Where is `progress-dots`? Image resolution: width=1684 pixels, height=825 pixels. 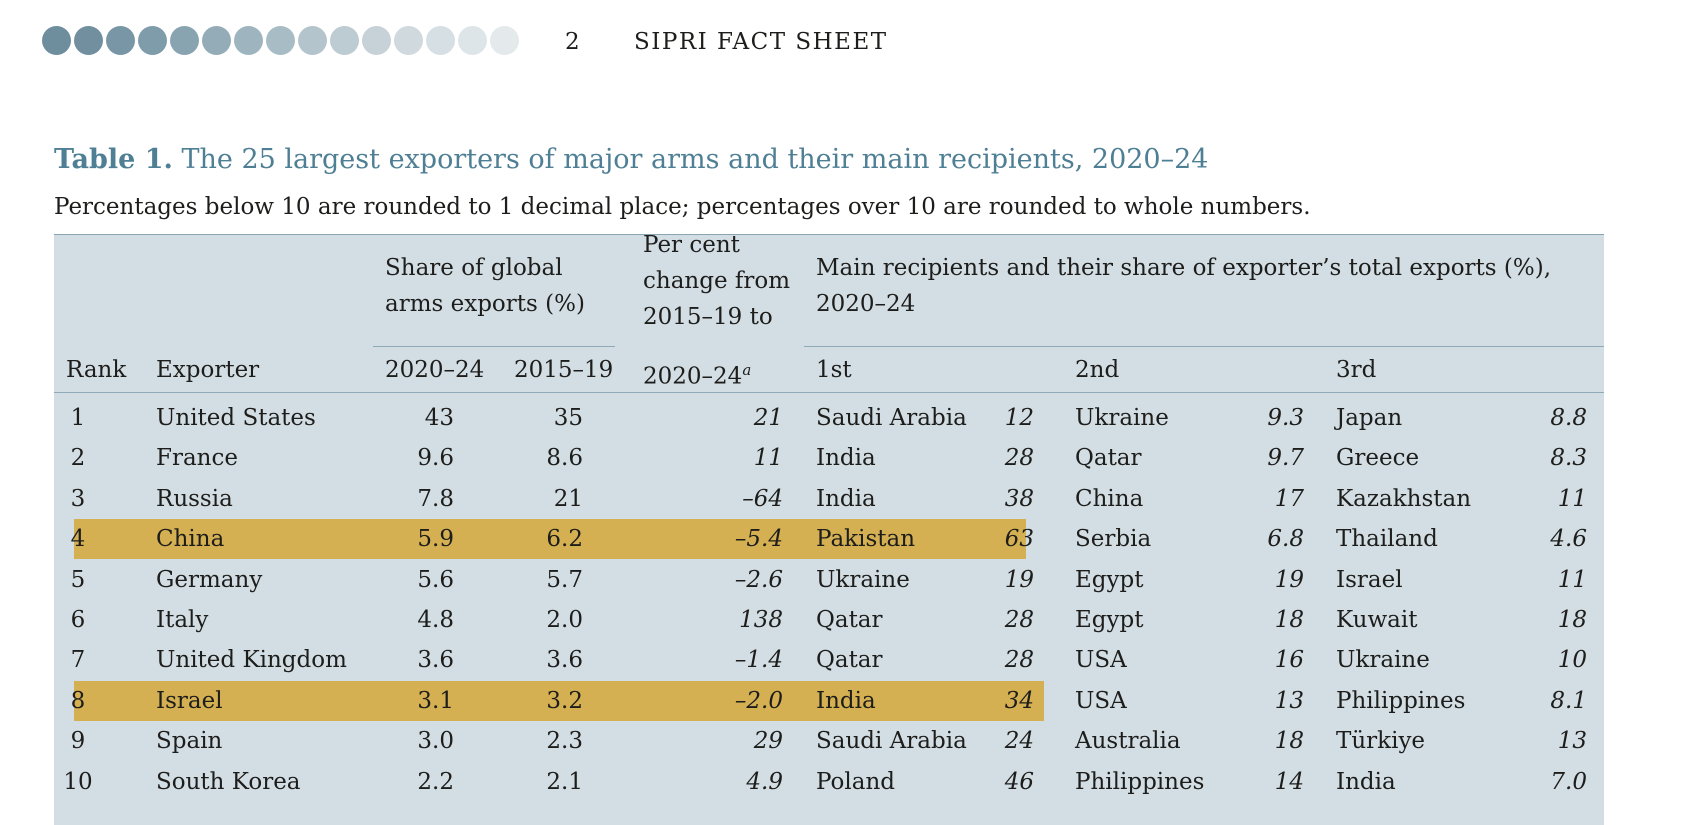 progress-dots is located at coordinates (280, 40).